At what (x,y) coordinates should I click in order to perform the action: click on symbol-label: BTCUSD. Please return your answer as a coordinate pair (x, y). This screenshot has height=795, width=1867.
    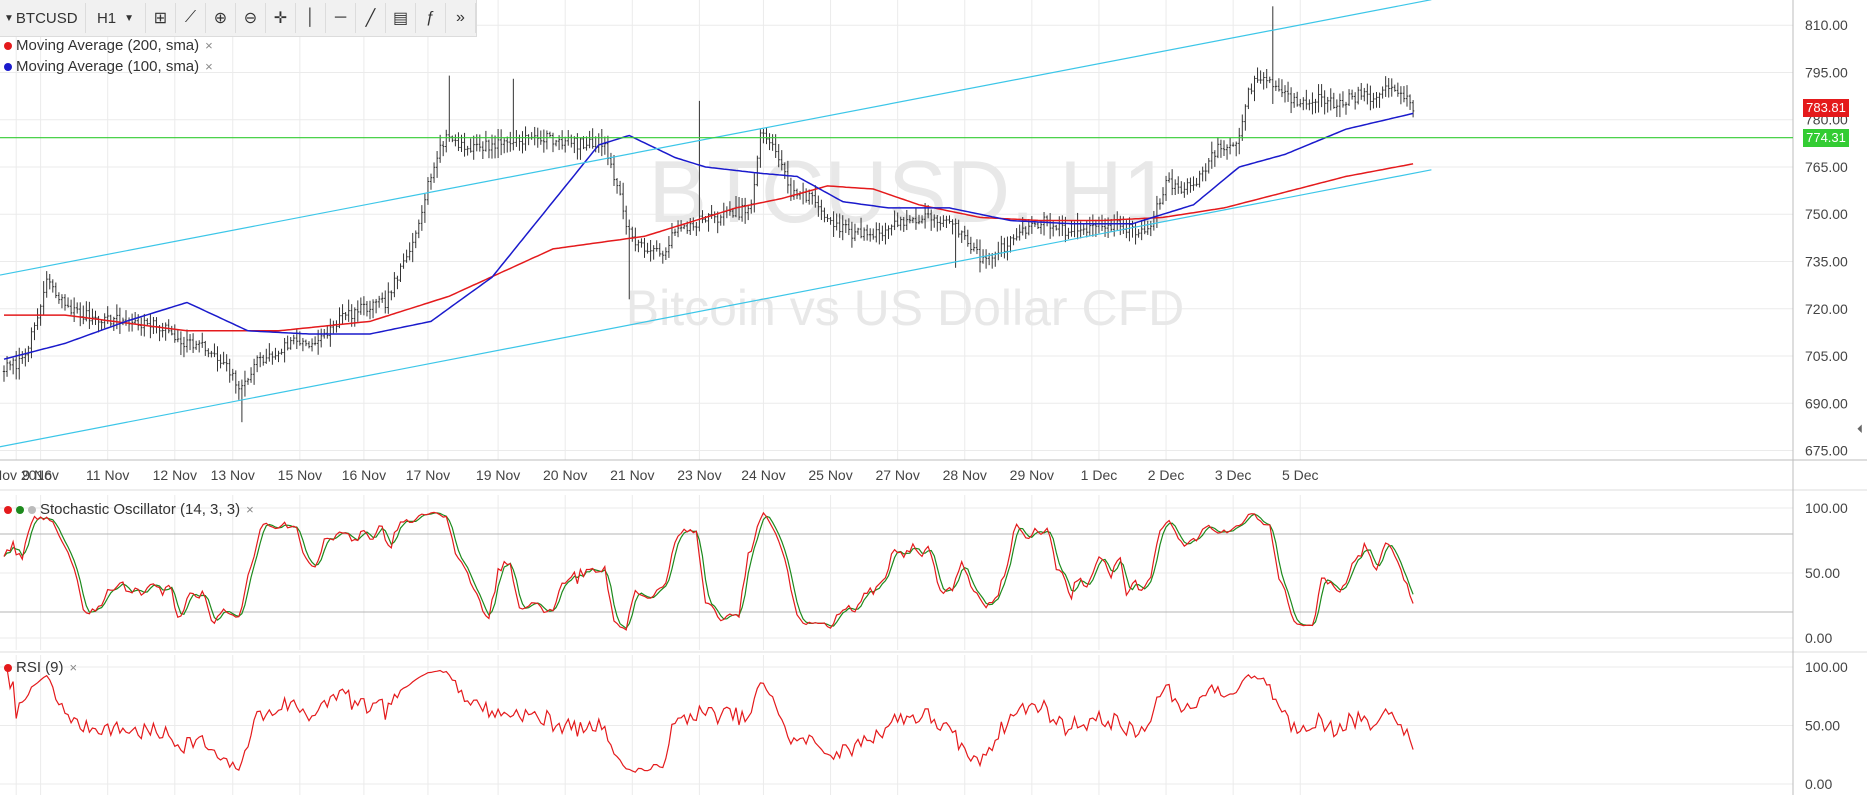
    Looking at the image, I should click on (46, 18).